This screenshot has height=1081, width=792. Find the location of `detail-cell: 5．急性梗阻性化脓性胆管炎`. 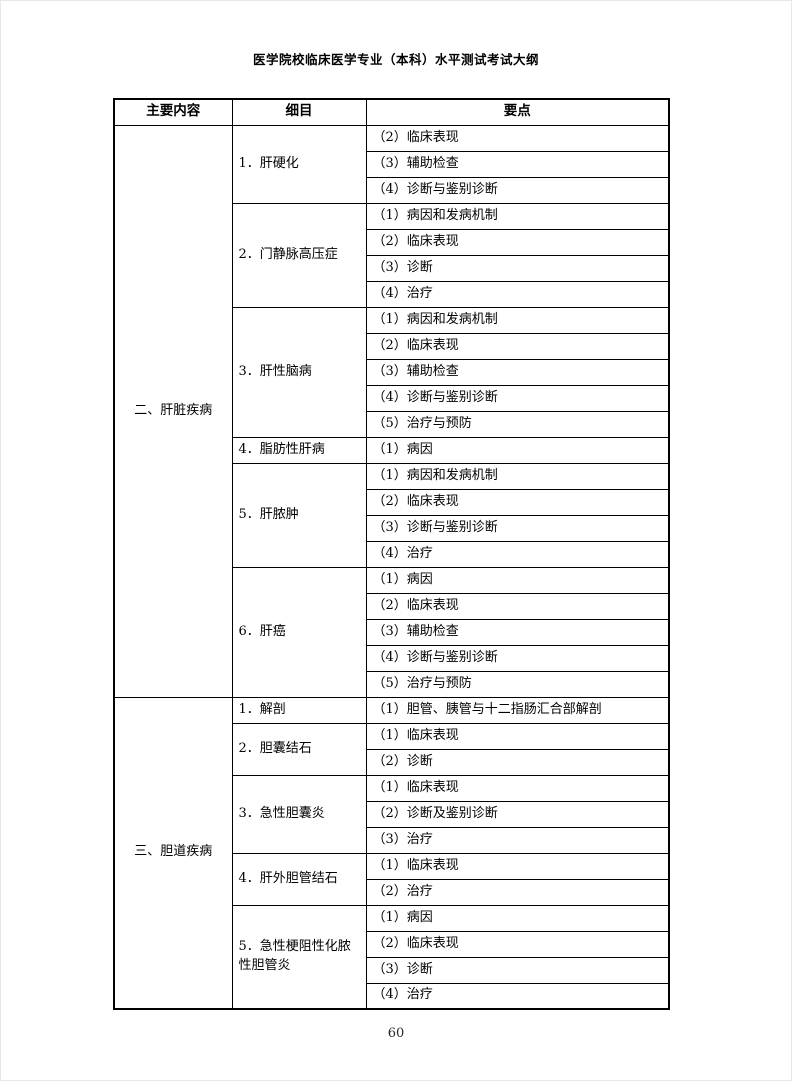

detail-cell: 5．急性梗阻性化脓性胆管炎 is located at coordinates (299, 957).